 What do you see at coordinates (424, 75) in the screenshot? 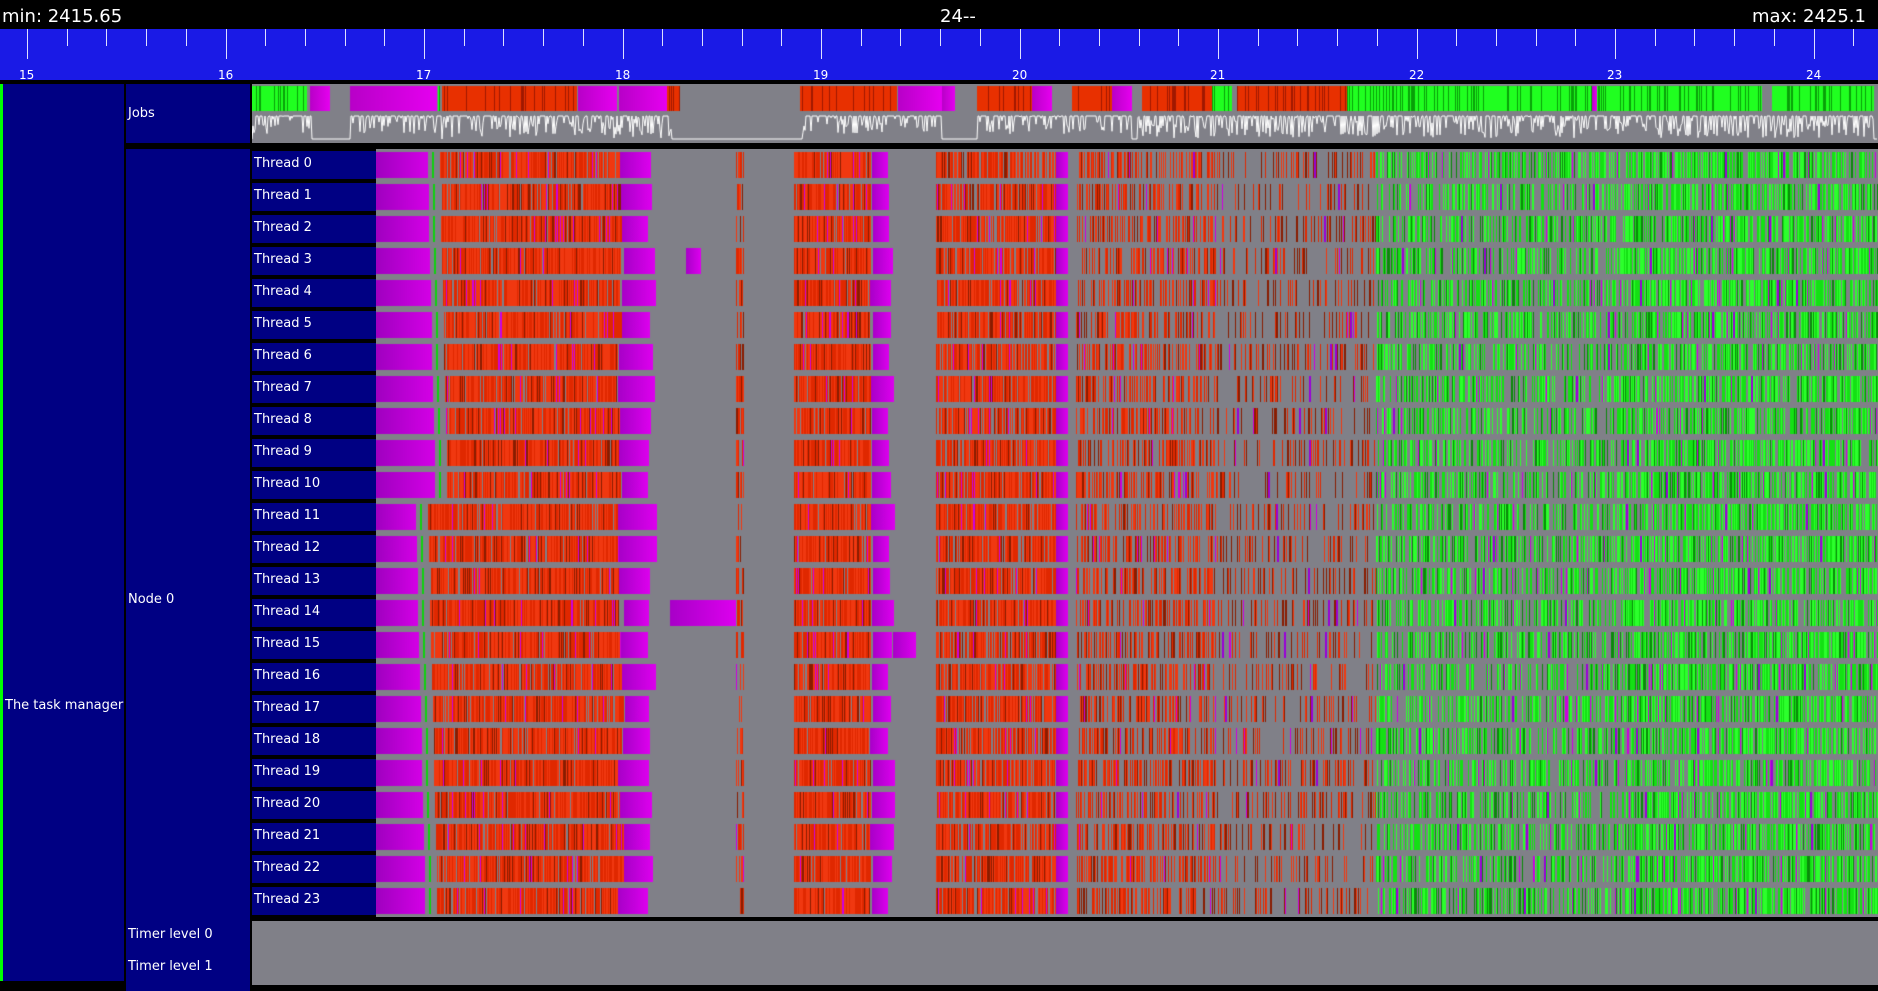
I see `ruler-tick-label: 17` at bounding box center [424, 75].